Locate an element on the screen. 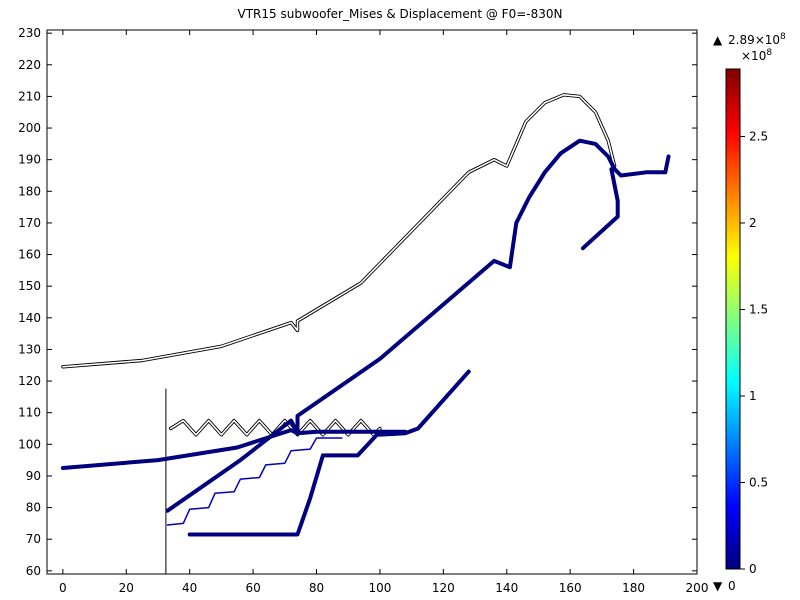 The width and height of the screenshot is (800, 600). colorbar-tick-label: 0 is located at coordinates (753, 569).